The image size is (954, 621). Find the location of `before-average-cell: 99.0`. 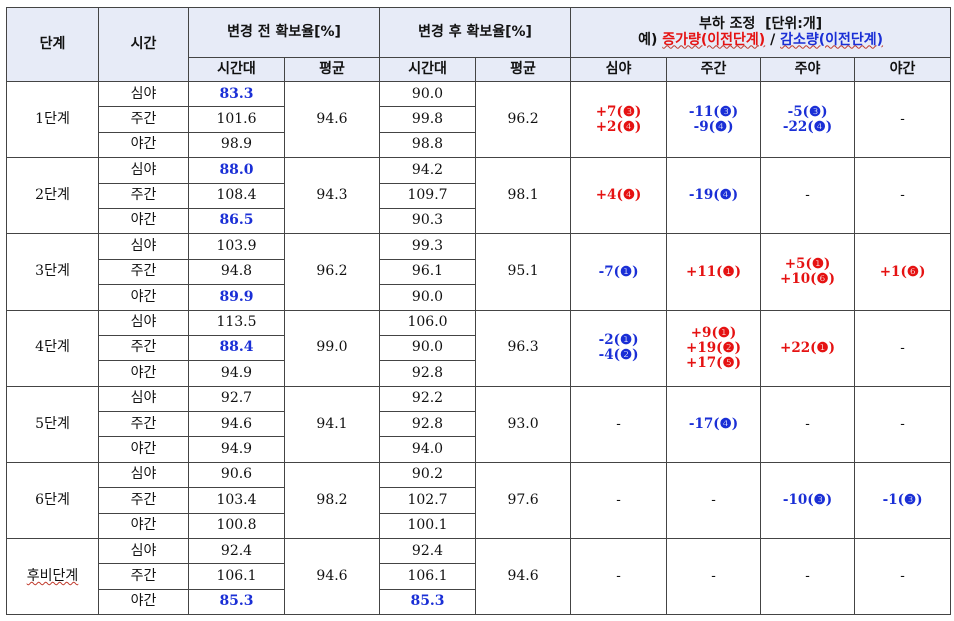

before-average-cell: 99.0 is located at coordinates (332, 348).